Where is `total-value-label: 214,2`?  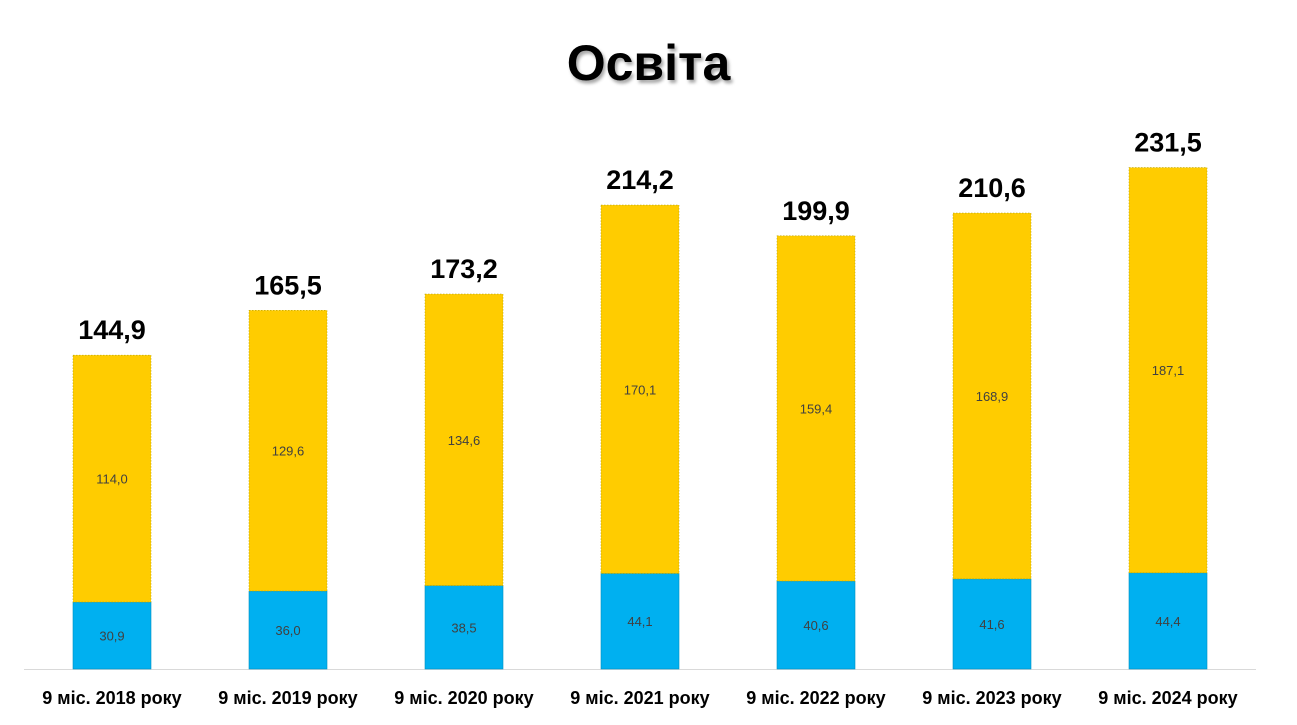
total-value-label: 214,2 is located at coordinates (640, 180).